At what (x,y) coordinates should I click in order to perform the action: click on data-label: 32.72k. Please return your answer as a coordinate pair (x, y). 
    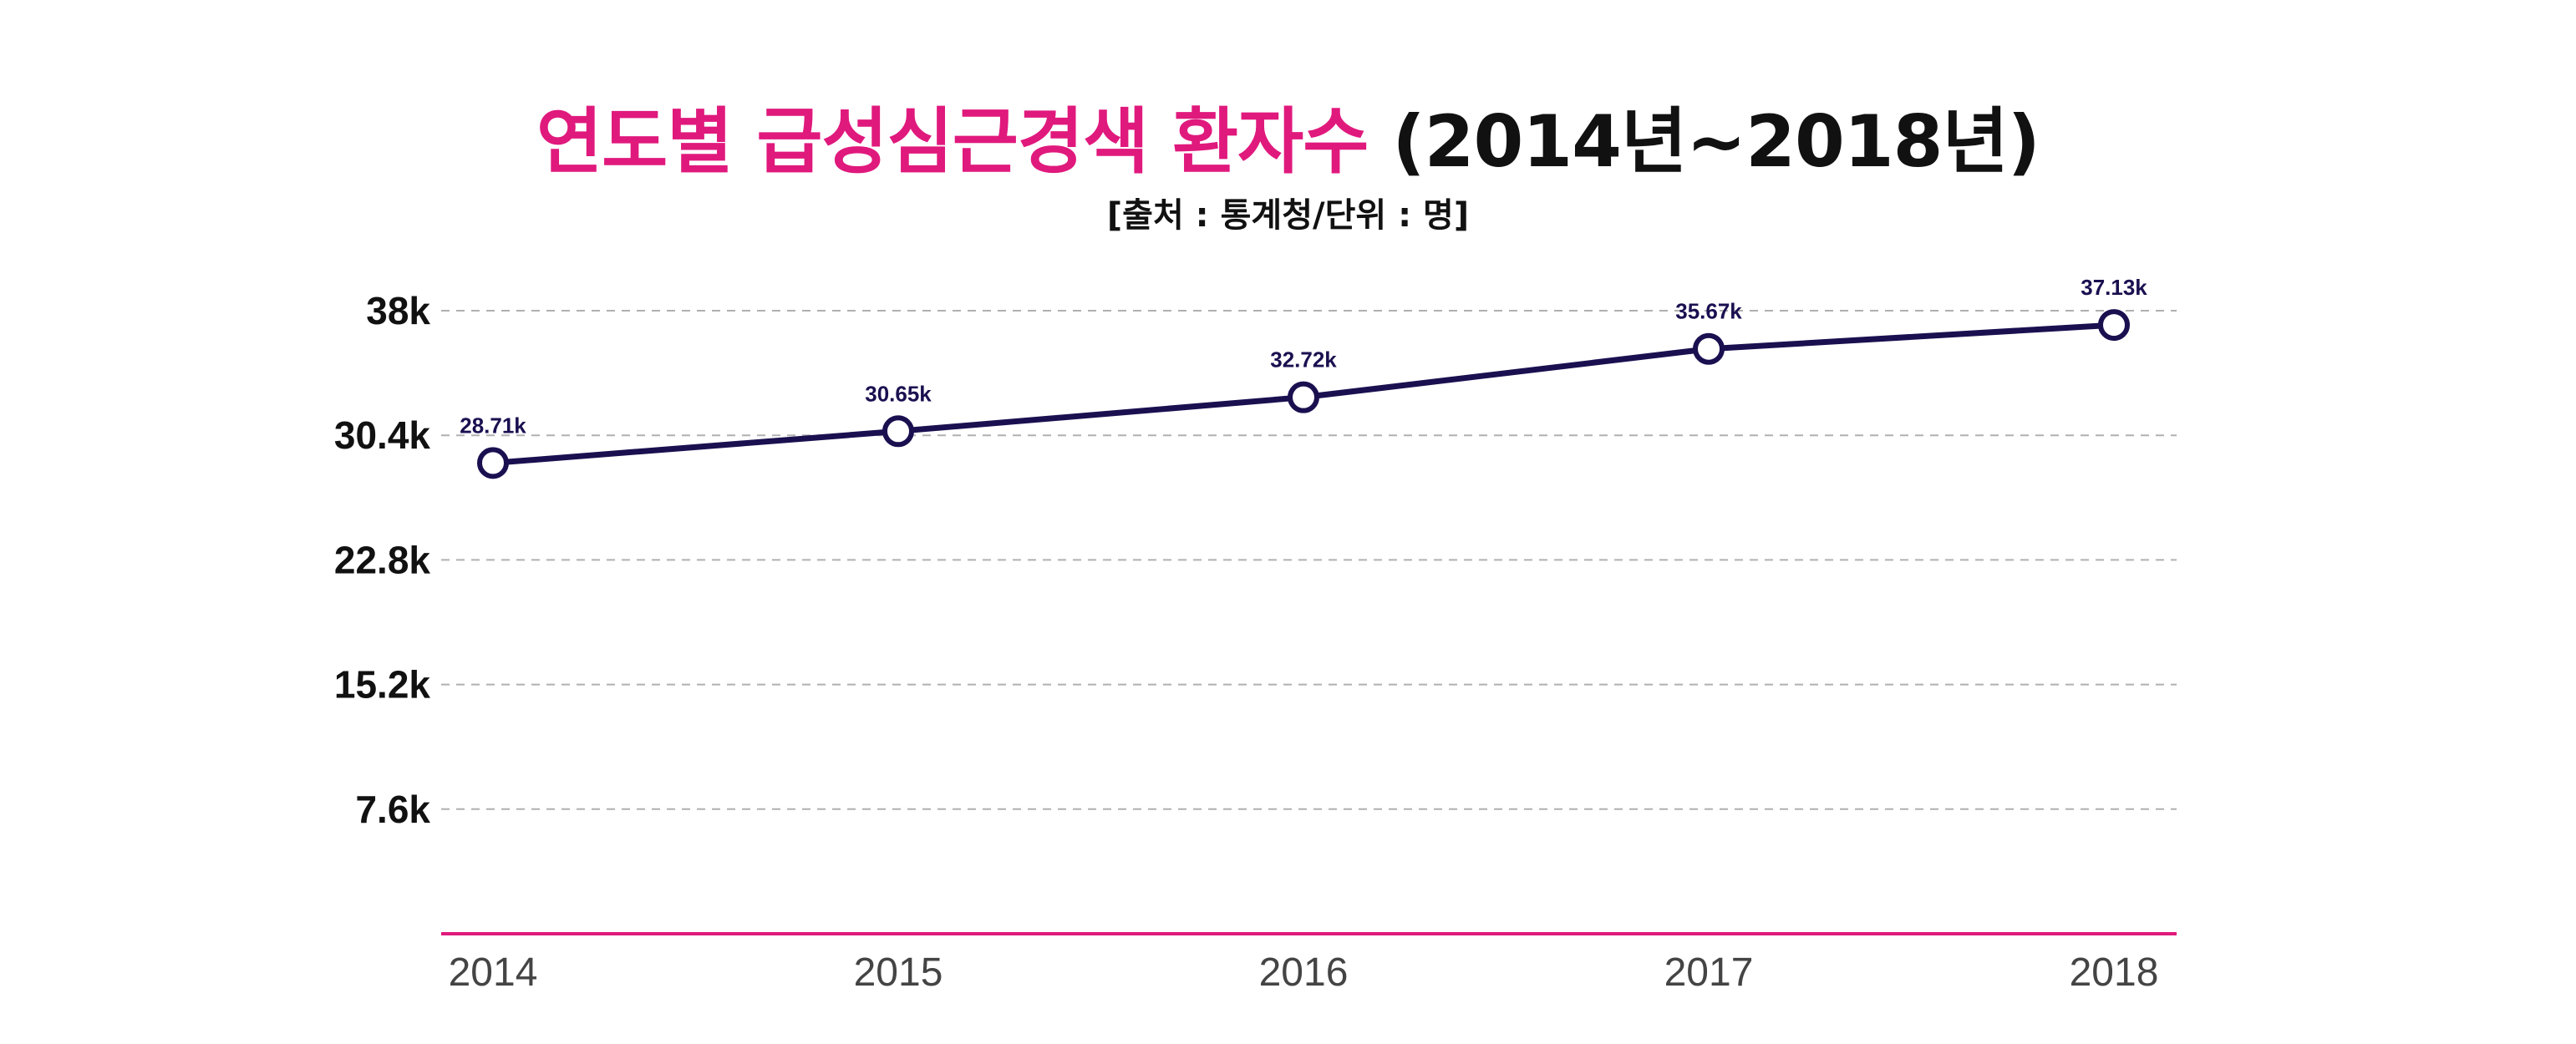
    Looking at the image, I should click on (1303, 360).